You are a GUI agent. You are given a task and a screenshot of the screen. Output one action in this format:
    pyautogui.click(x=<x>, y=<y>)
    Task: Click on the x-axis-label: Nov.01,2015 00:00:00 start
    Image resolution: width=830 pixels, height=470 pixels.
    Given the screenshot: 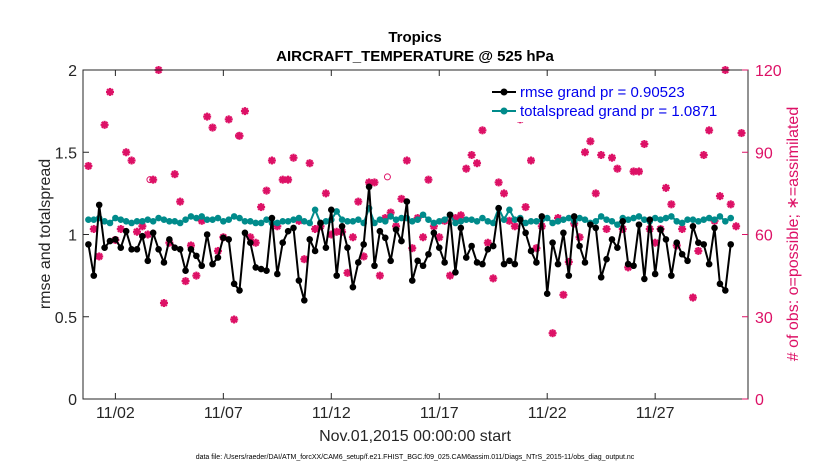 What is the action you would take?
    pyautogui.click(x=415, y=436)
    